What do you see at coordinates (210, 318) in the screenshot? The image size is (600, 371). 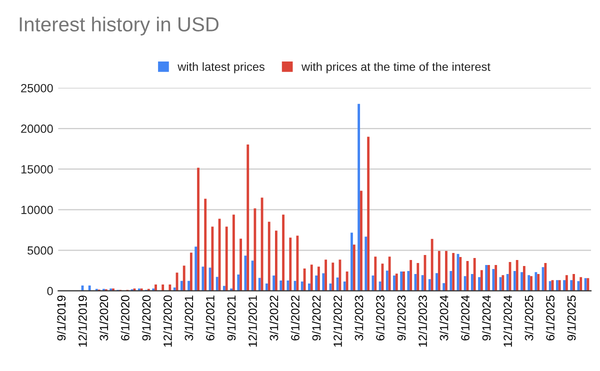 I see `x-tick-label: 6/1/2021` at bounding box center [210, 318].